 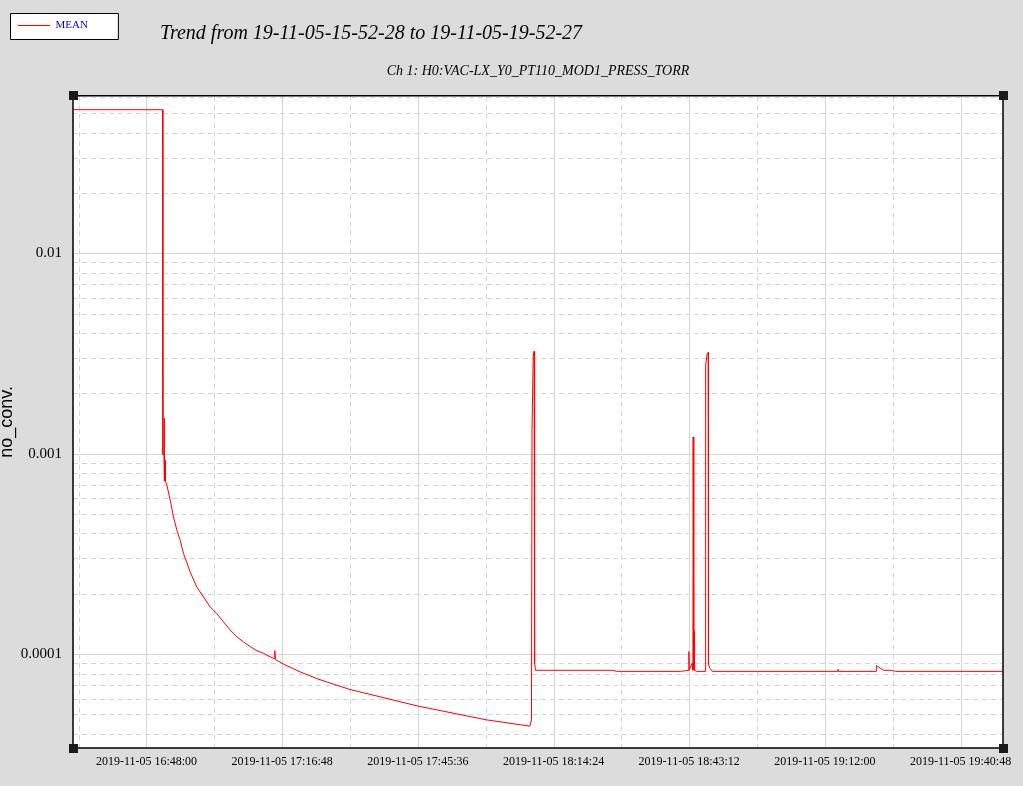 What do you see at coordinates (45, 452) in the screenshot?
I see `y-tick-label: 0.001` at bounding box center [45, 452].